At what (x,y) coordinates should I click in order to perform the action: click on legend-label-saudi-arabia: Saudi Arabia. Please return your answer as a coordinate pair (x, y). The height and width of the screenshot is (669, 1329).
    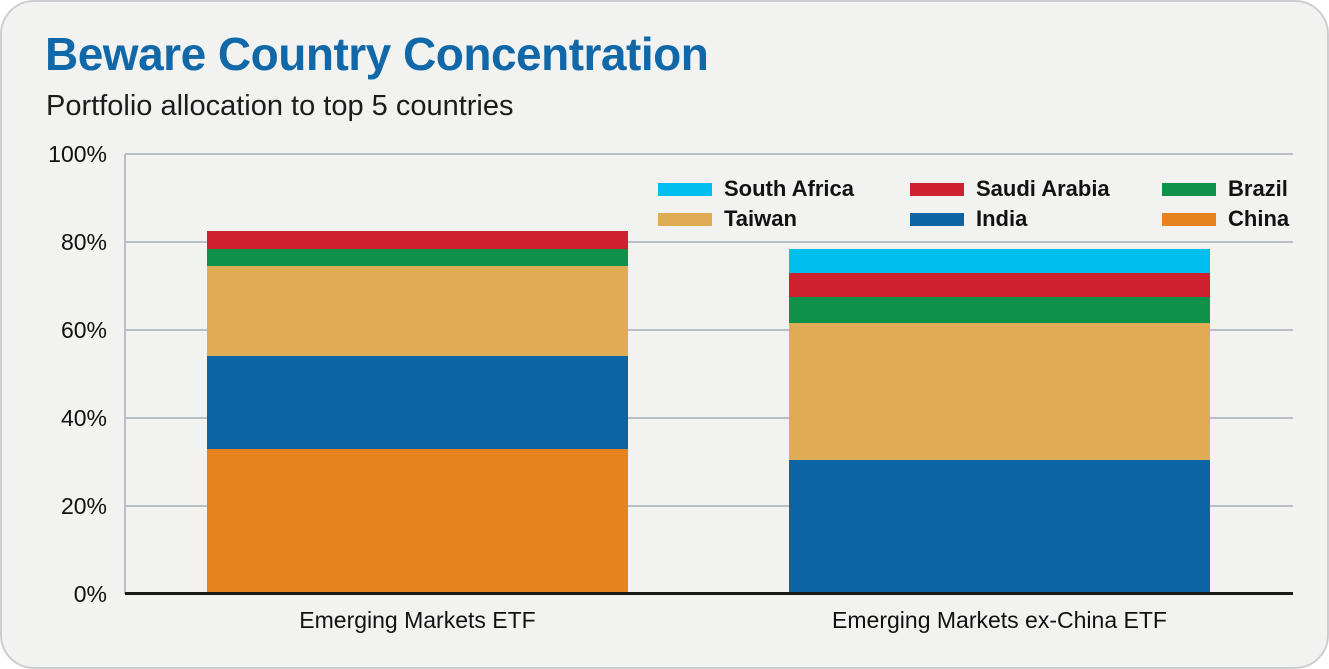
    Looking at the image, I should click on (1043, 188).